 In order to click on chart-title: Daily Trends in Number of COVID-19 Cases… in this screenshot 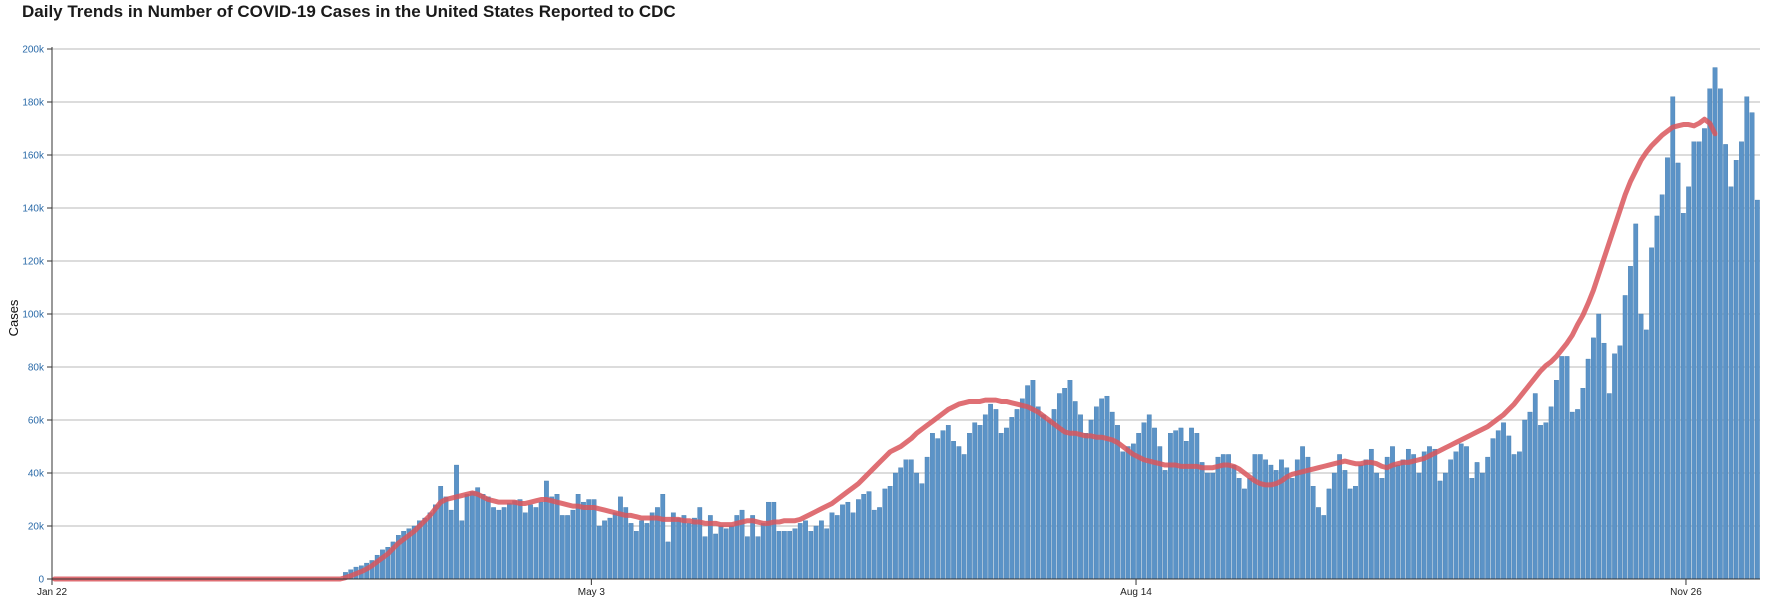, I will do `click(349, 11)`.